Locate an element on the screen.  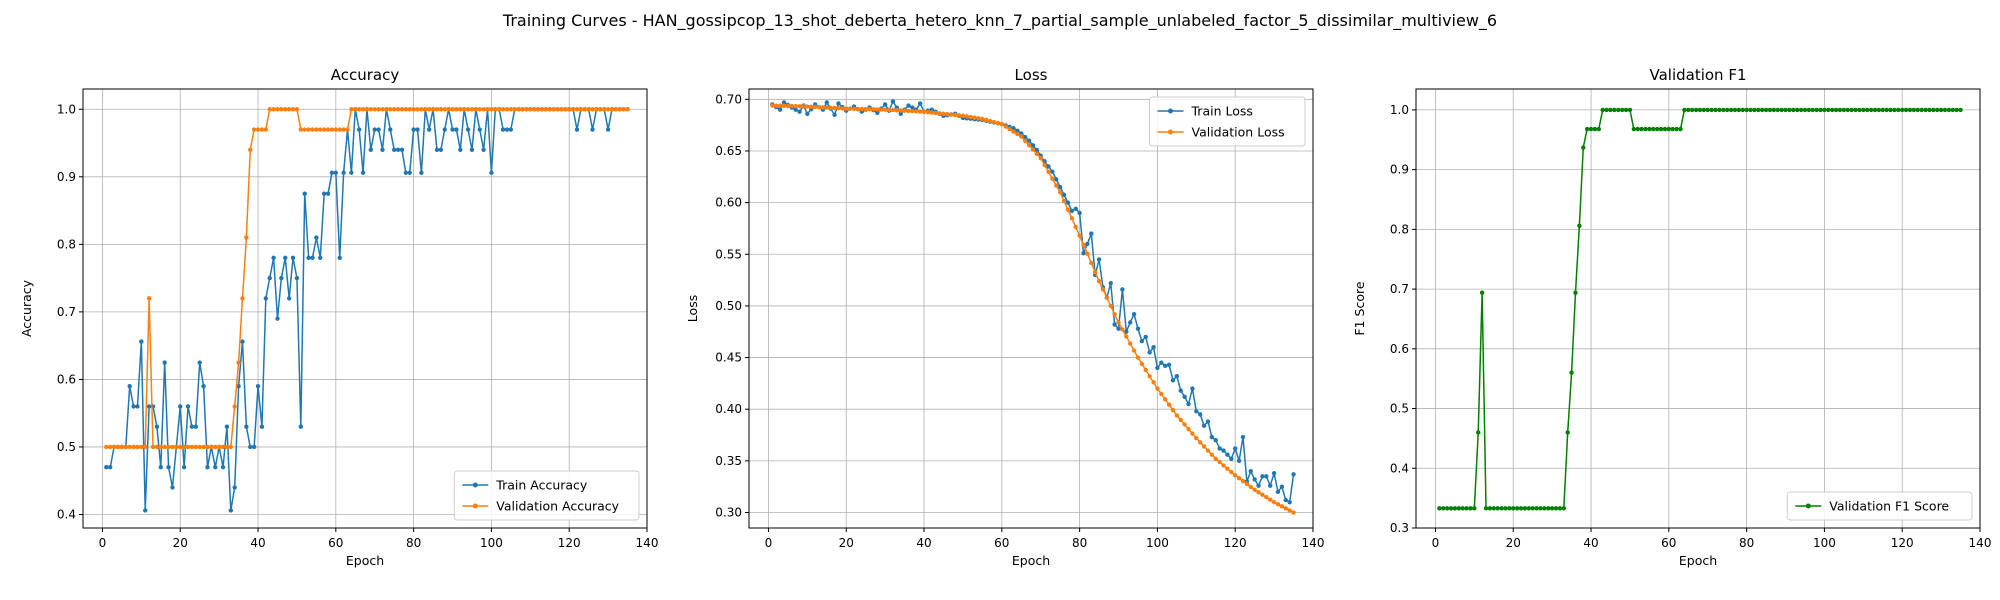
x-tick-label: 140 is located at coordinates (647, 543).